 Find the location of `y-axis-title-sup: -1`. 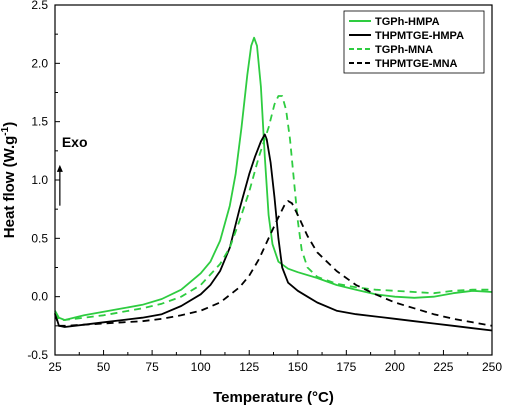

y-axis-title-sup: -1 is located at coordinates (5, 130).